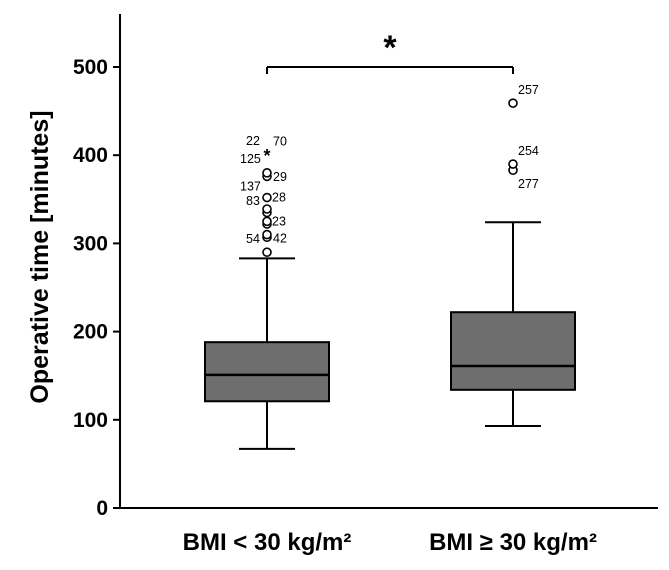  I want to click on x-category-label: BMI < 30 kg/m², so click(267, 542).